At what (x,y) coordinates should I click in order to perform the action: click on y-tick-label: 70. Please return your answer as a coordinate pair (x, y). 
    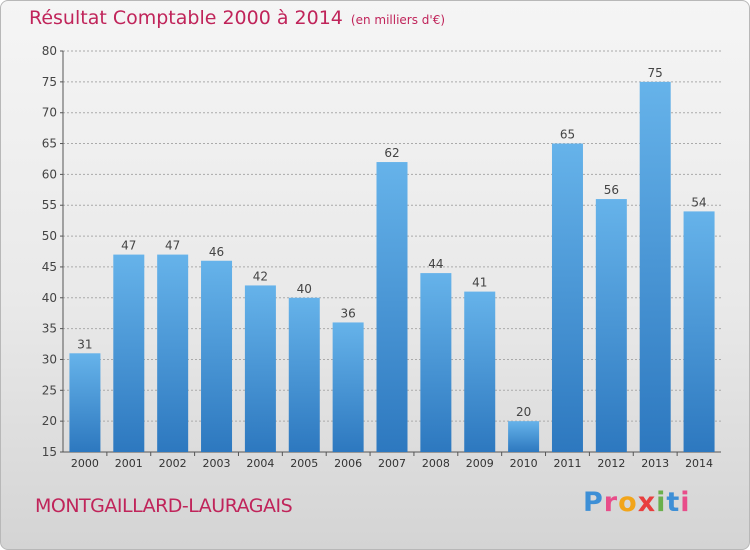
    Looking at the image, I should click on (49, 113).